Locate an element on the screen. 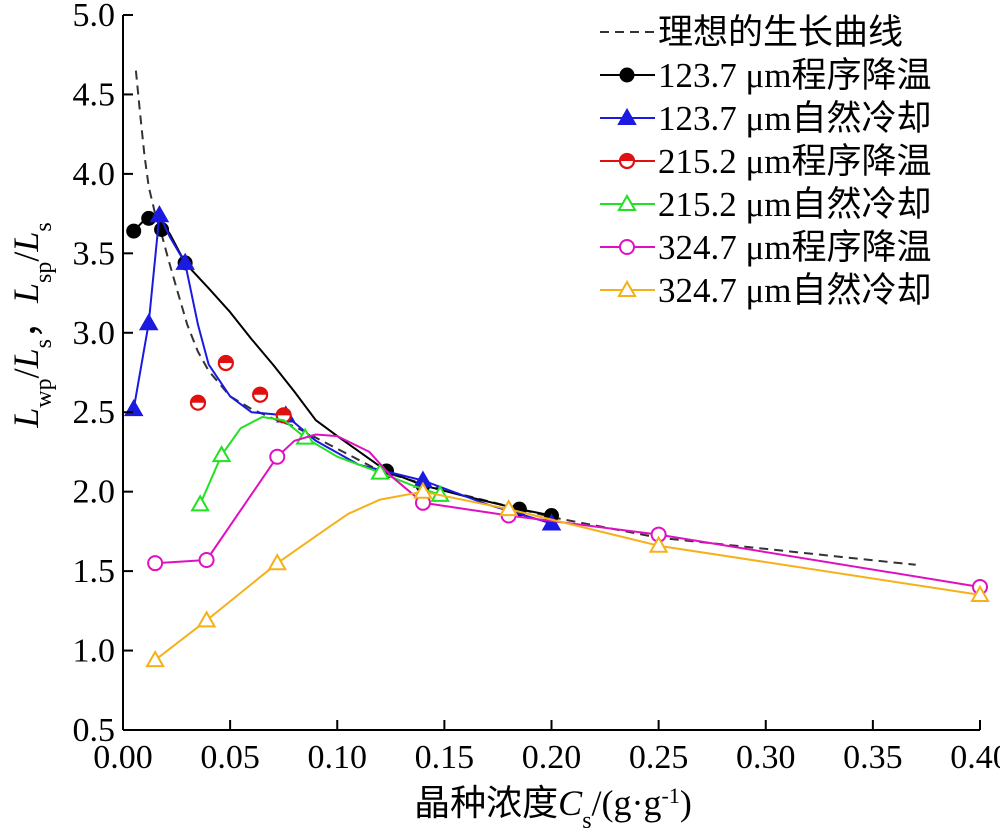 This screenshot has height=833, width=1000. y-tick-label: 3.0 is located at coordinates (94, 333).